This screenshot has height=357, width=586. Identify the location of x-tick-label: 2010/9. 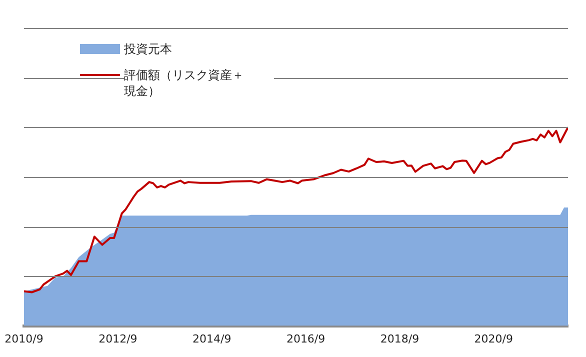
(24, 339).